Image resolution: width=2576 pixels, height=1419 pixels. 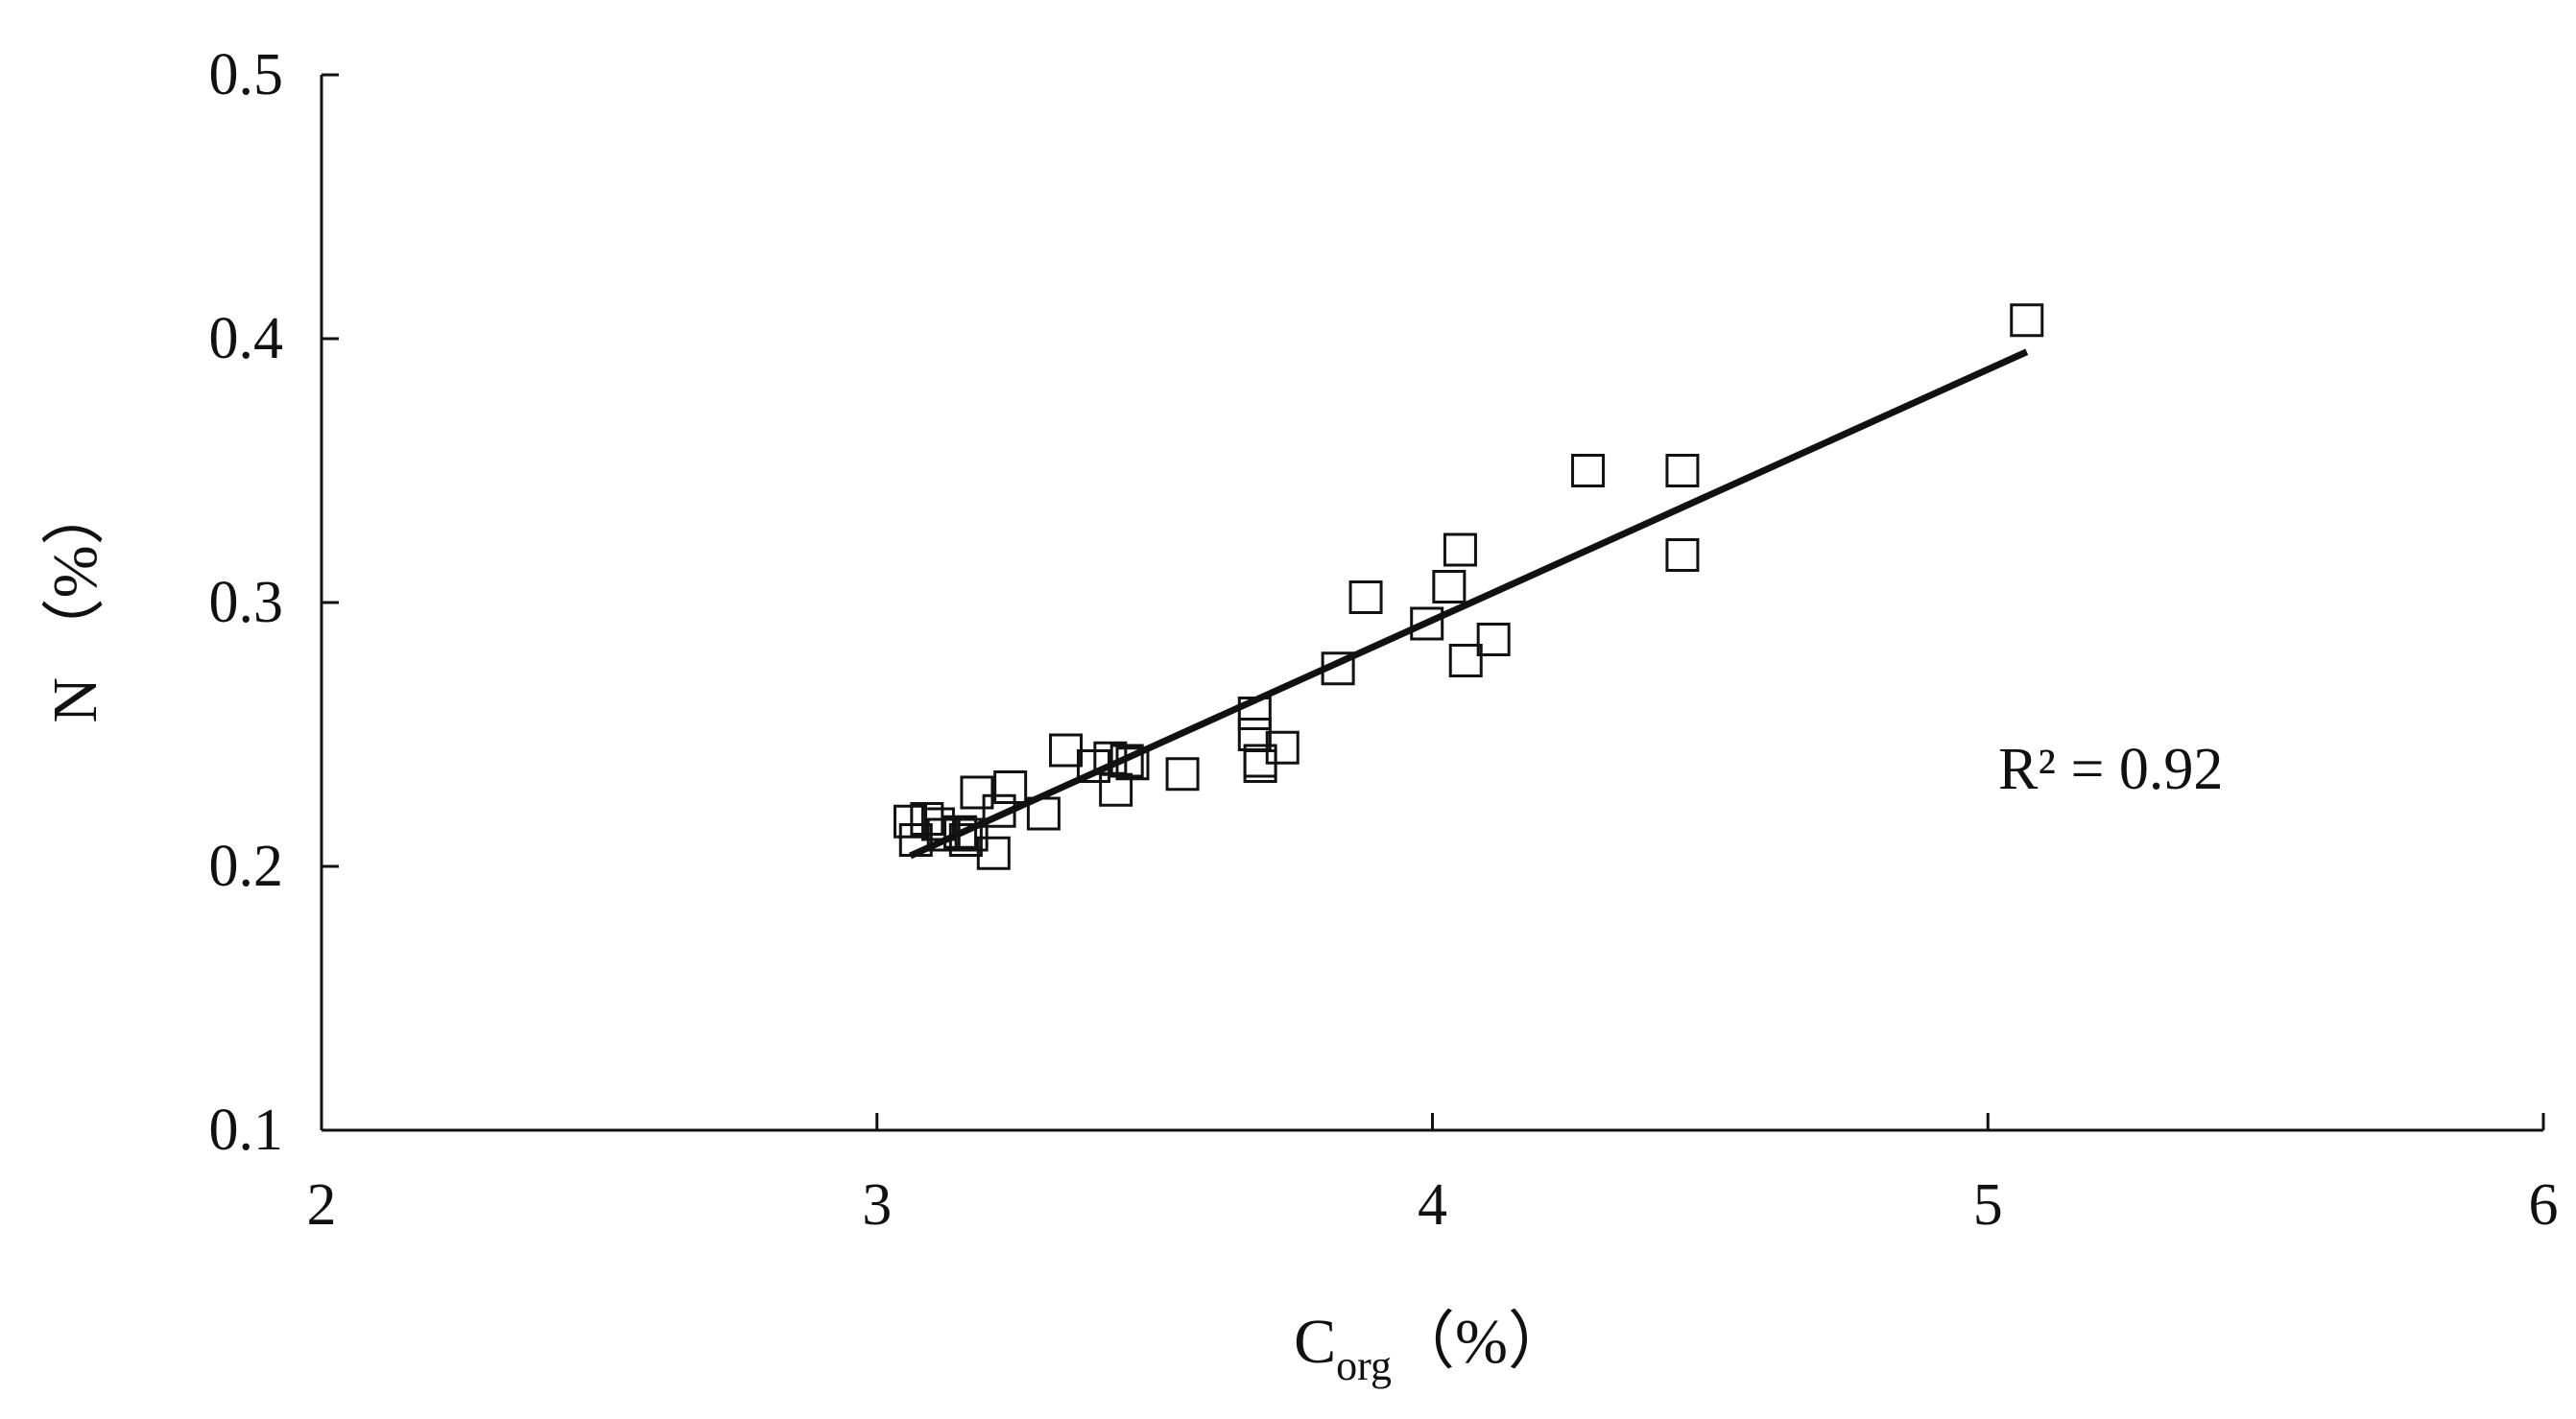 What do you see at coordinates (246, 602) in the screenshot?
I see `y-tick-label: 0.3` at bounding box center [246, 602].